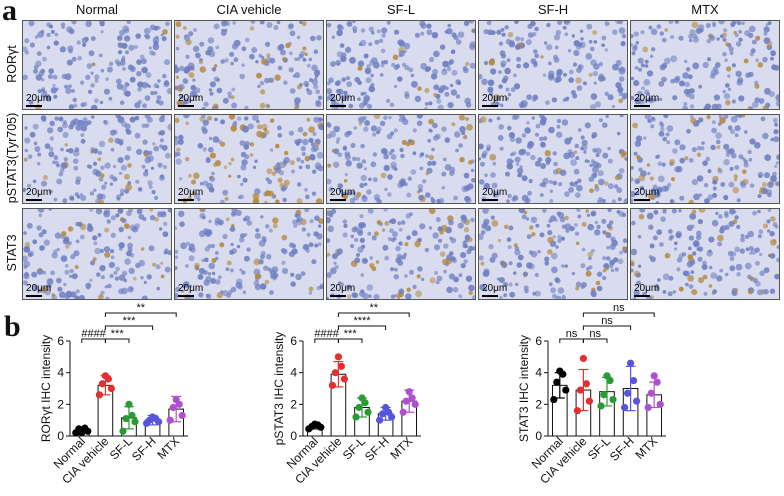  Describe the element at coordinates (332, 385) in the screenshot. I see `data-point` at that location.